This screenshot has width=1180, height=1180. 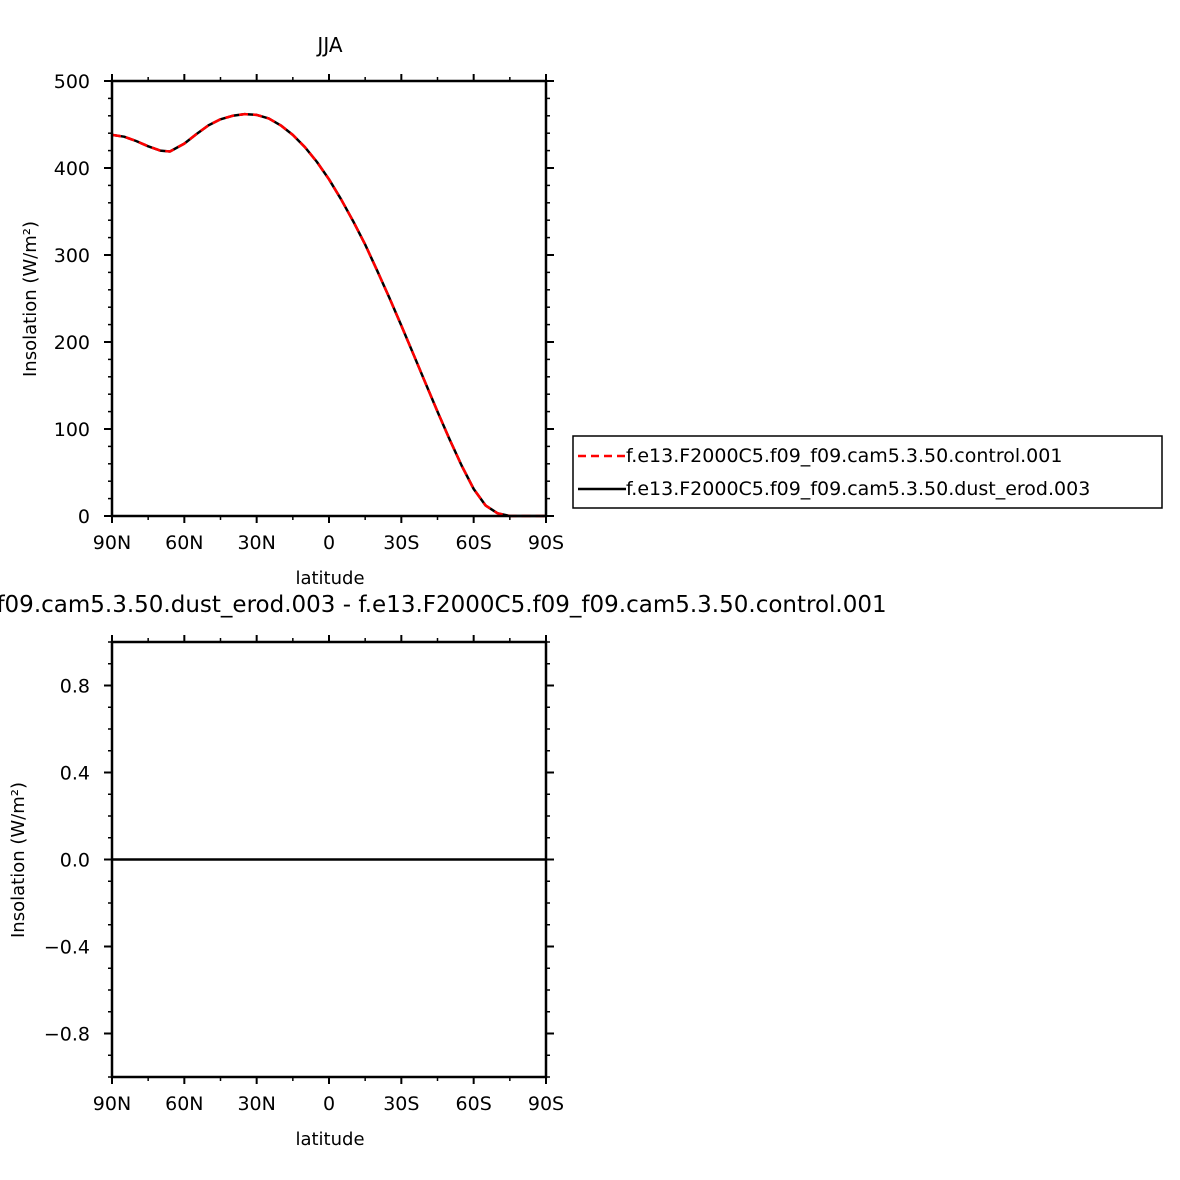 What do you see at coordinates (474, 543) in the screenshot?
I see `top-xtick-label: 60S` at bounding box center [474, 543].